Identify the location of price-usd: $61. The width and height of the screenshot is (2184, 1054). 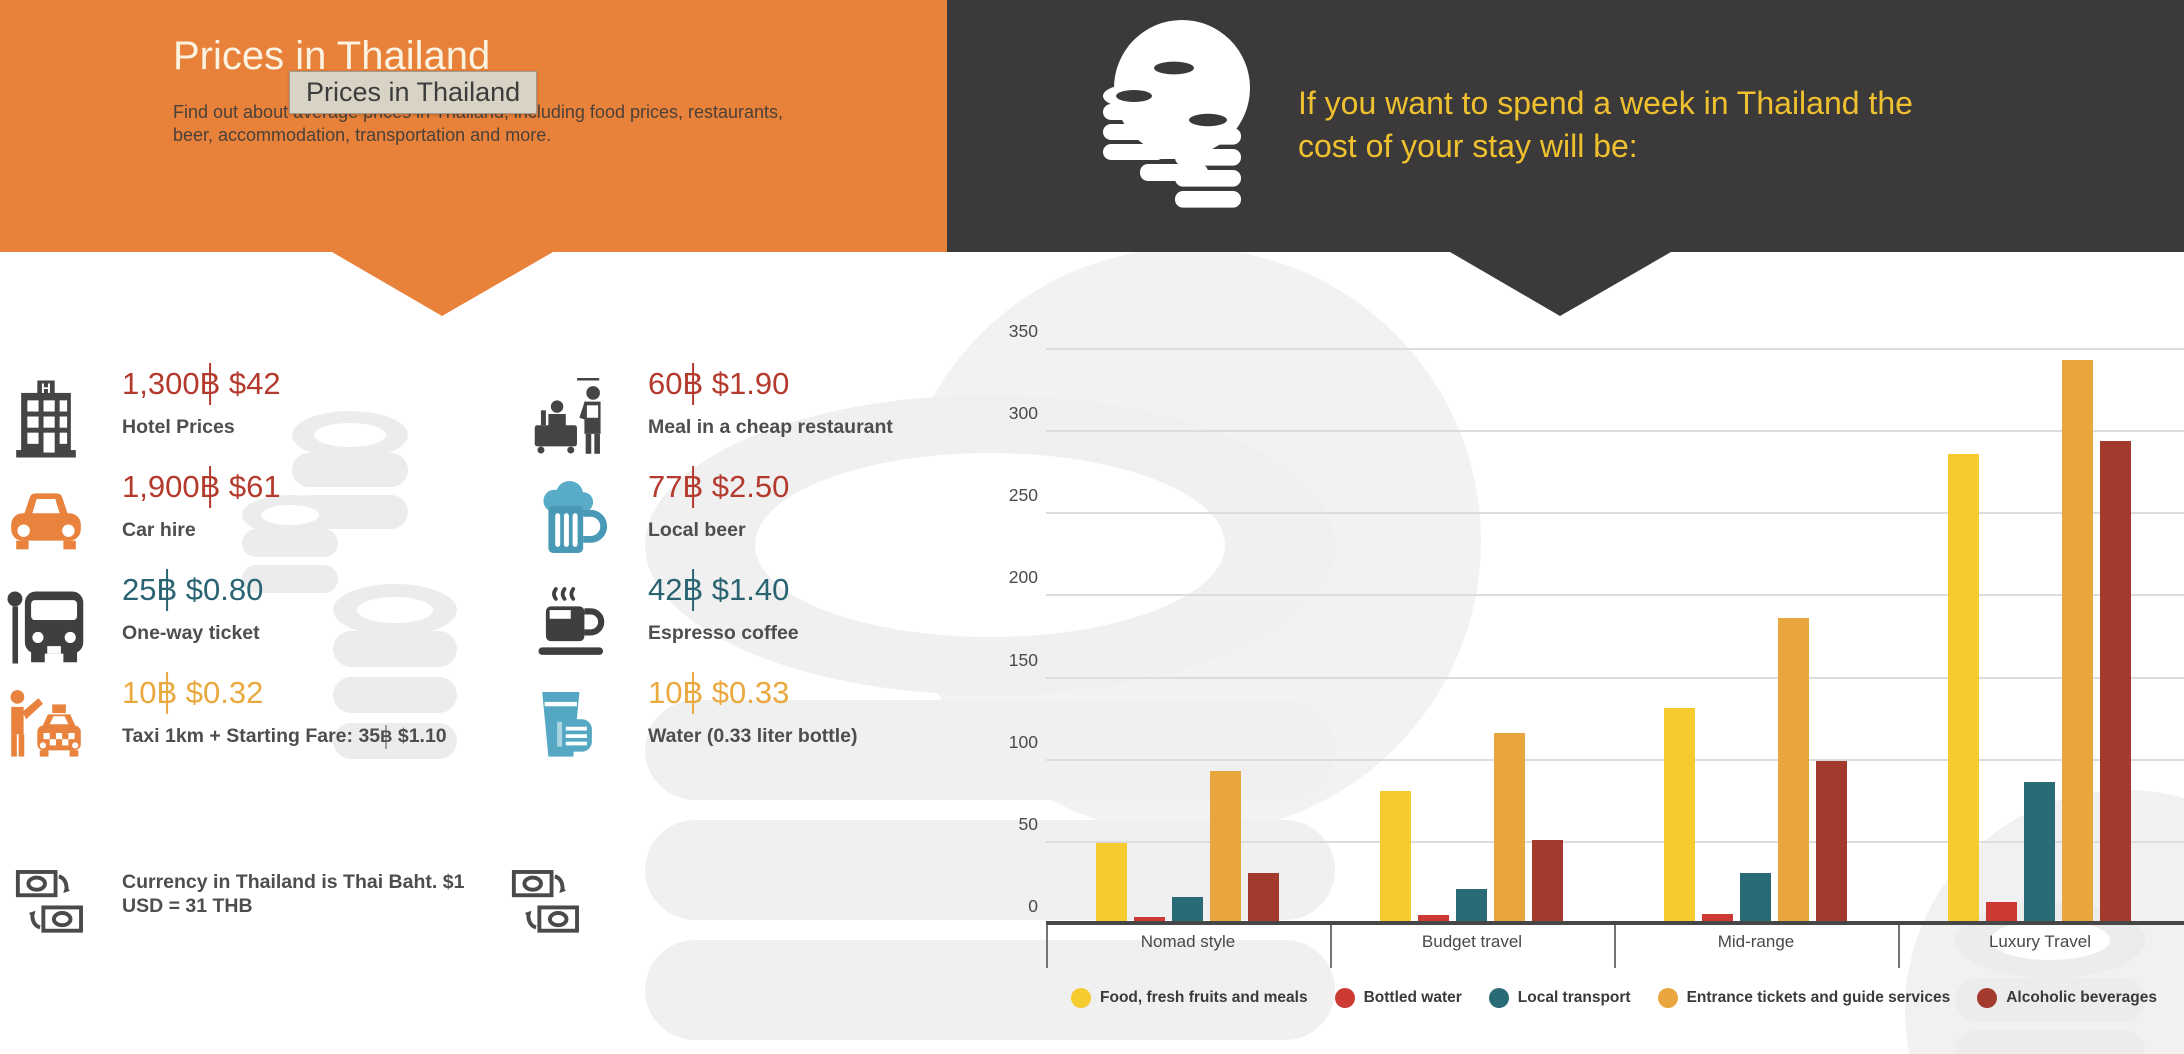
(254, 486).